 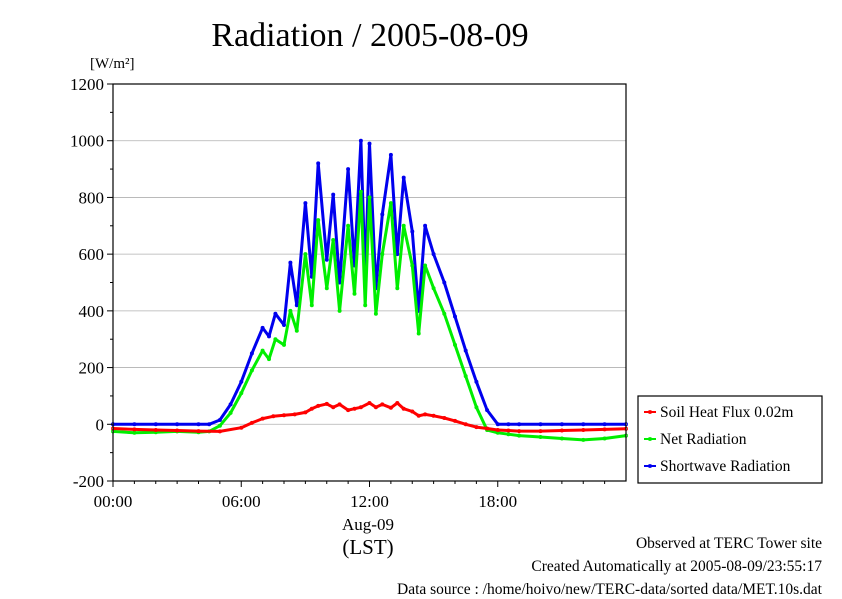 What do you see at coordinates (703, 439) in the screenshot?
I see `legend-label: Net Radiation` at bounding box center [703, 439].